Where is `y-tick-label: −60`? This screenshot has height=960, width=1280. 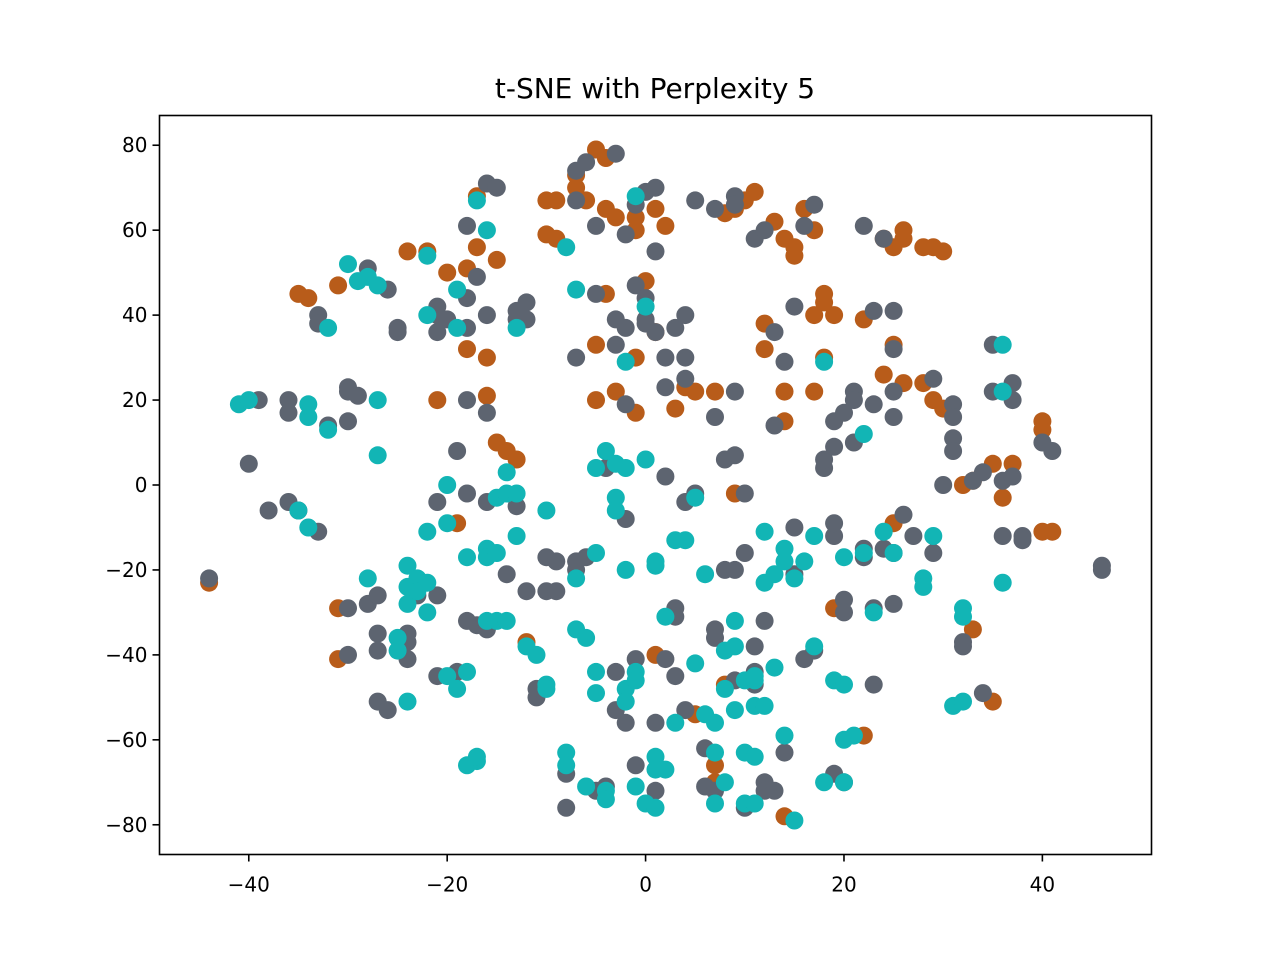 y-tick-label: −60 is located at coordinates (126, 740).